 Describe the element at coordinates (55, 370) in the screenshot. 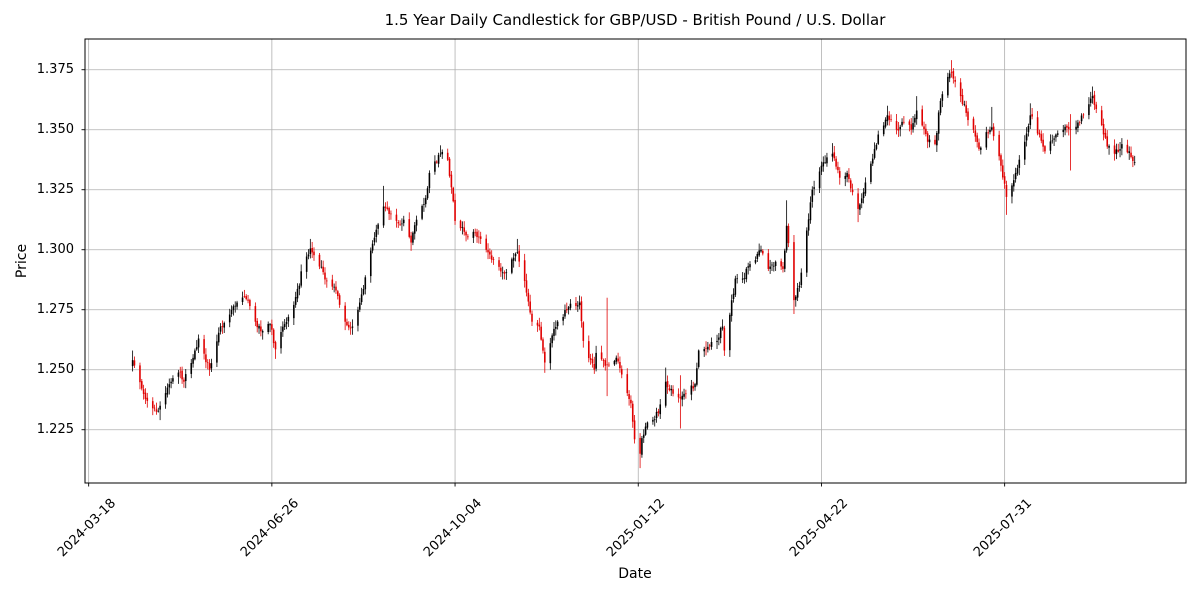

I see `y-tick-label: 1.250` at that location.